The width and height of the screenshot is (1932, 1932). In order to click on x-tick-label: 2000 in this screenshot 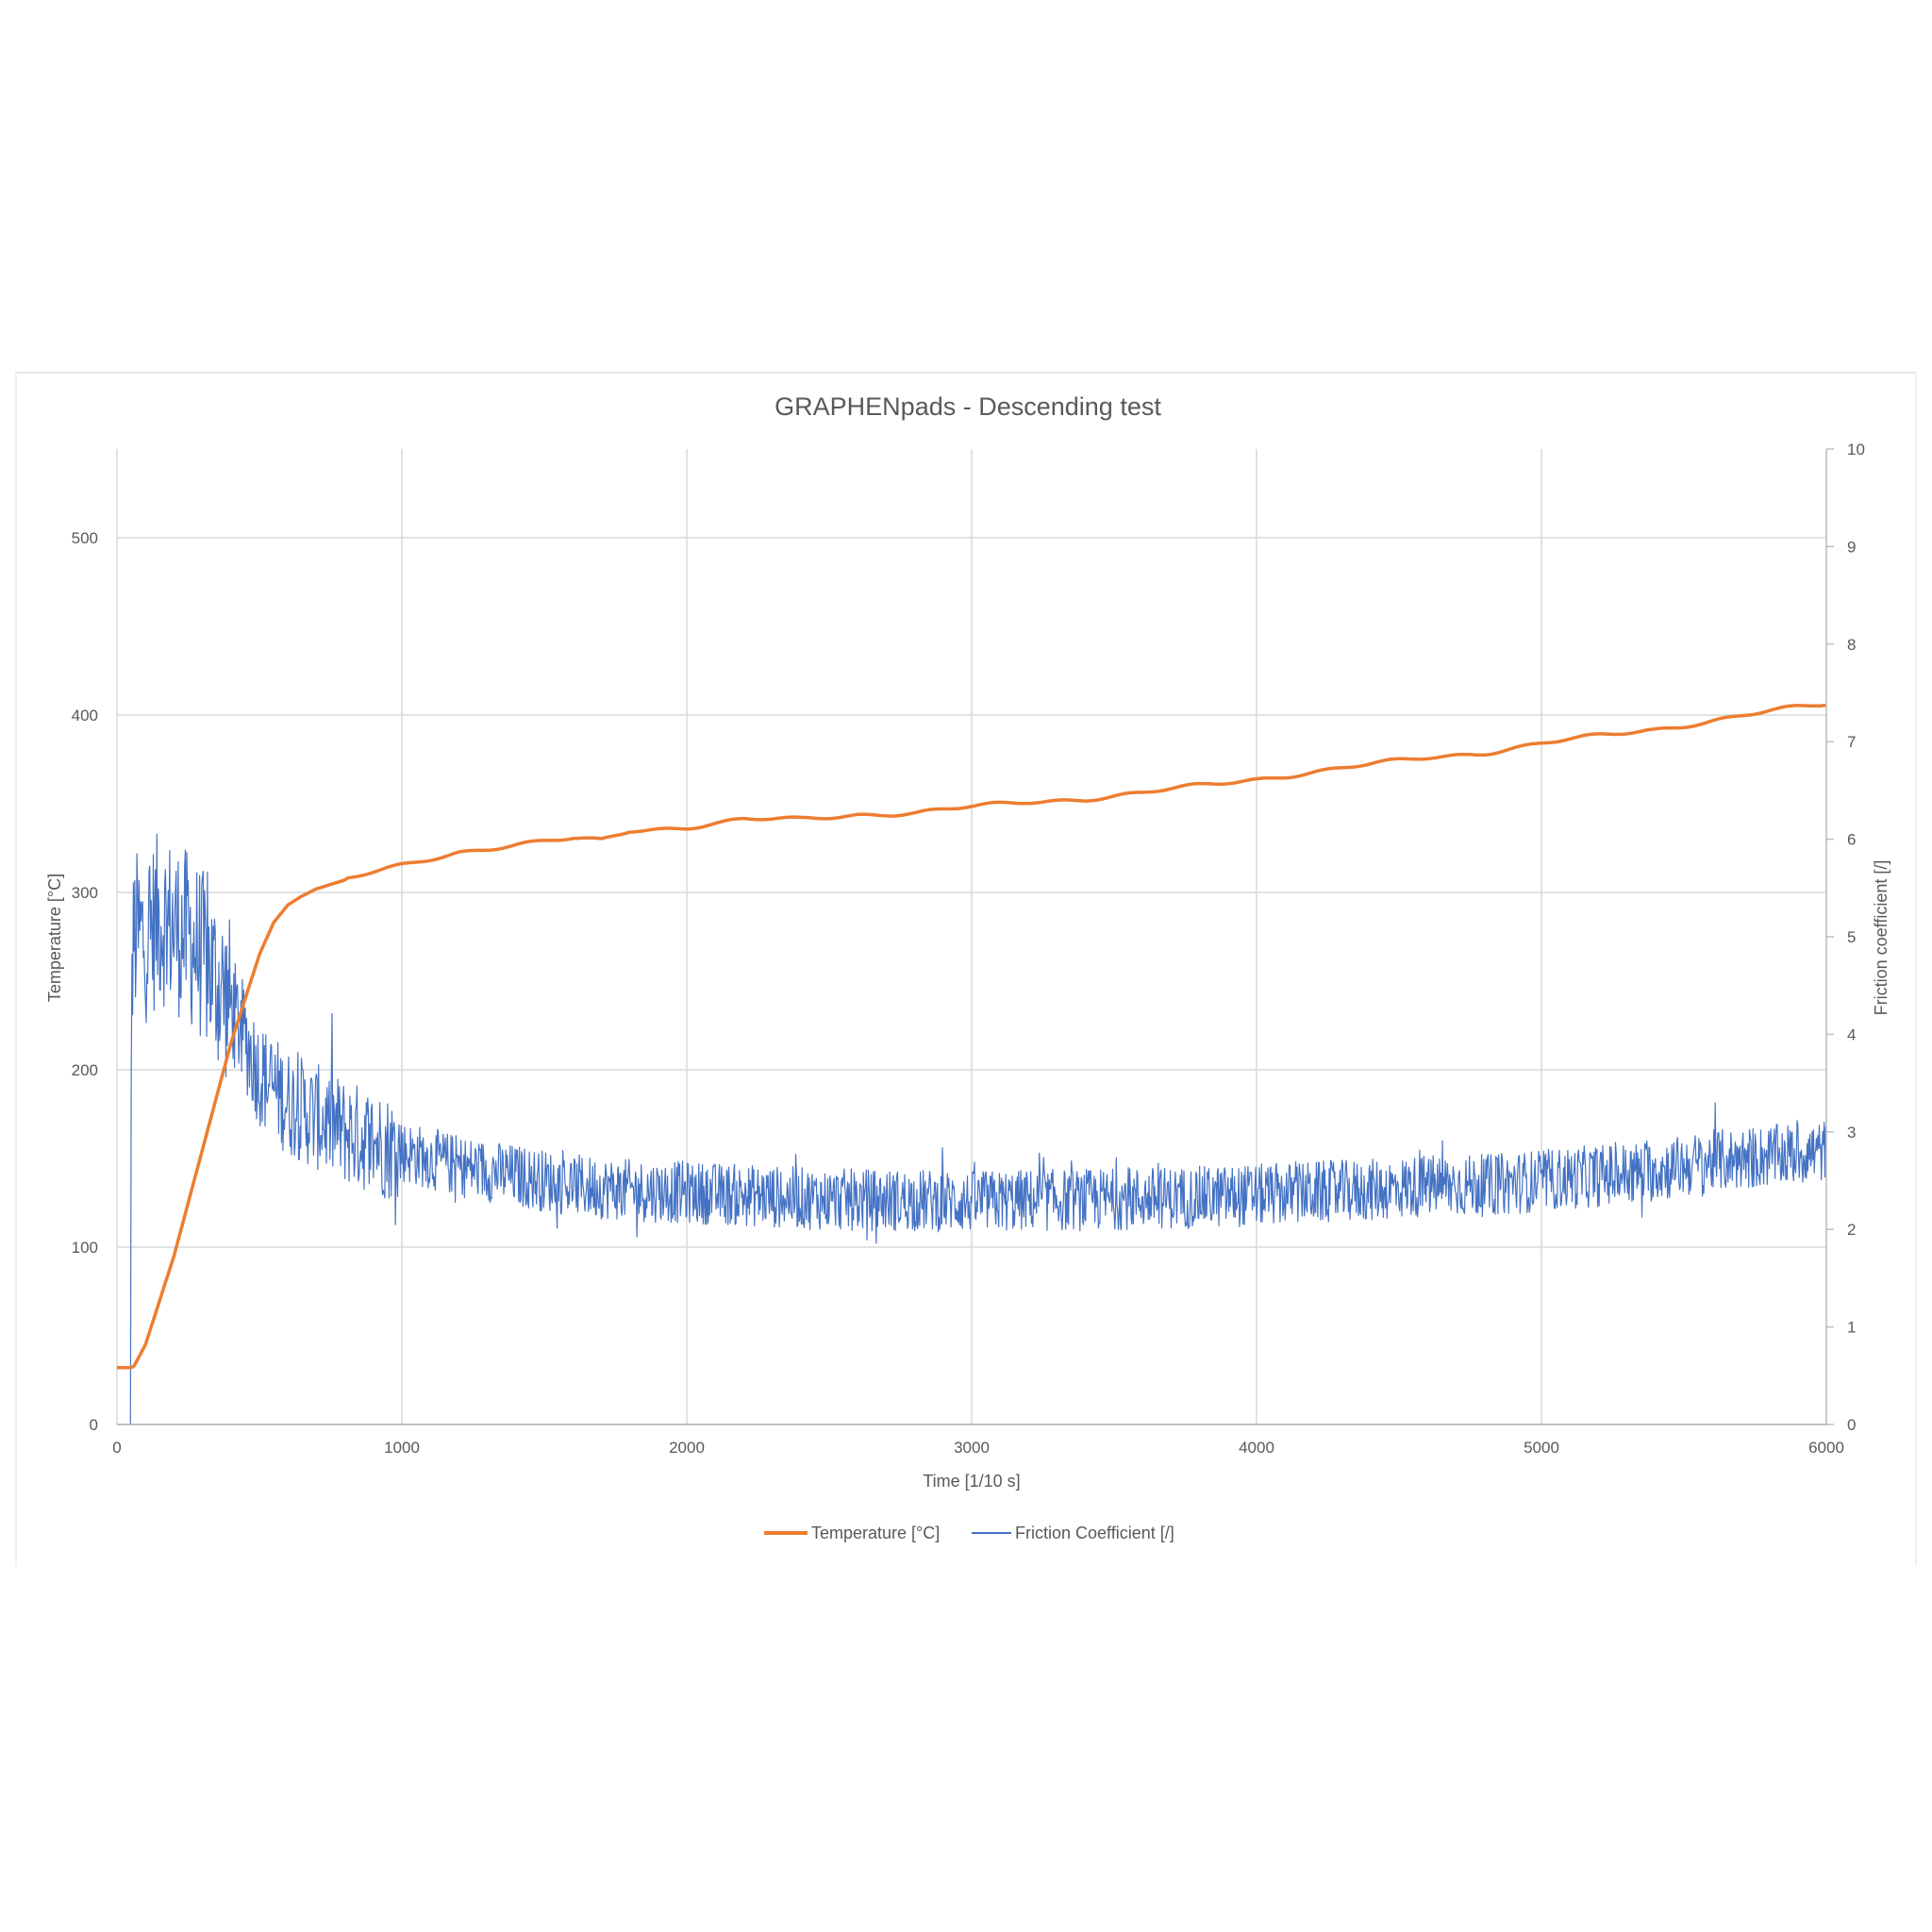, I will do `click(687, 1448)`.